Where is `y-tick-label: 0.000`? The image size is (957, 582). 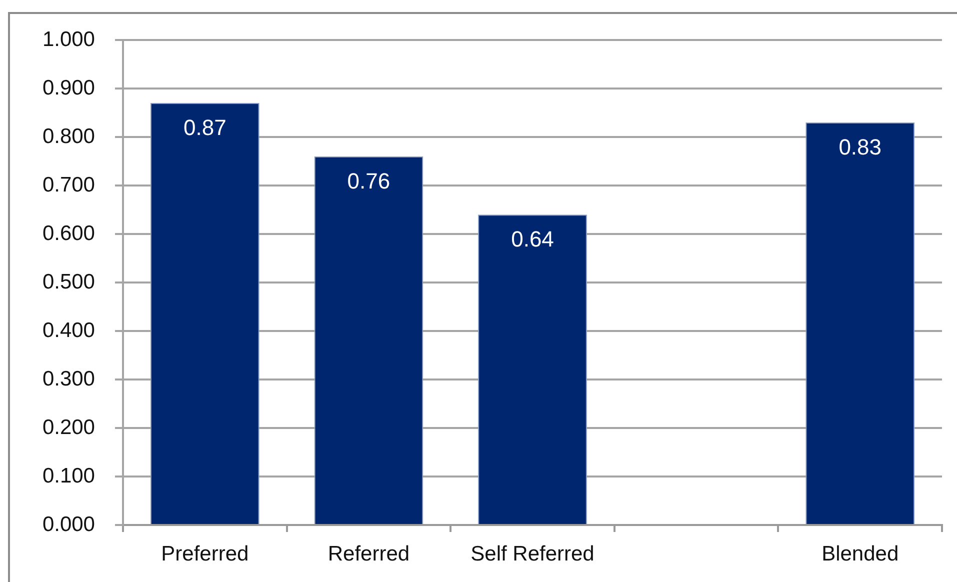
y-tick-label: 0.000 is located at coordinates (68, 524).